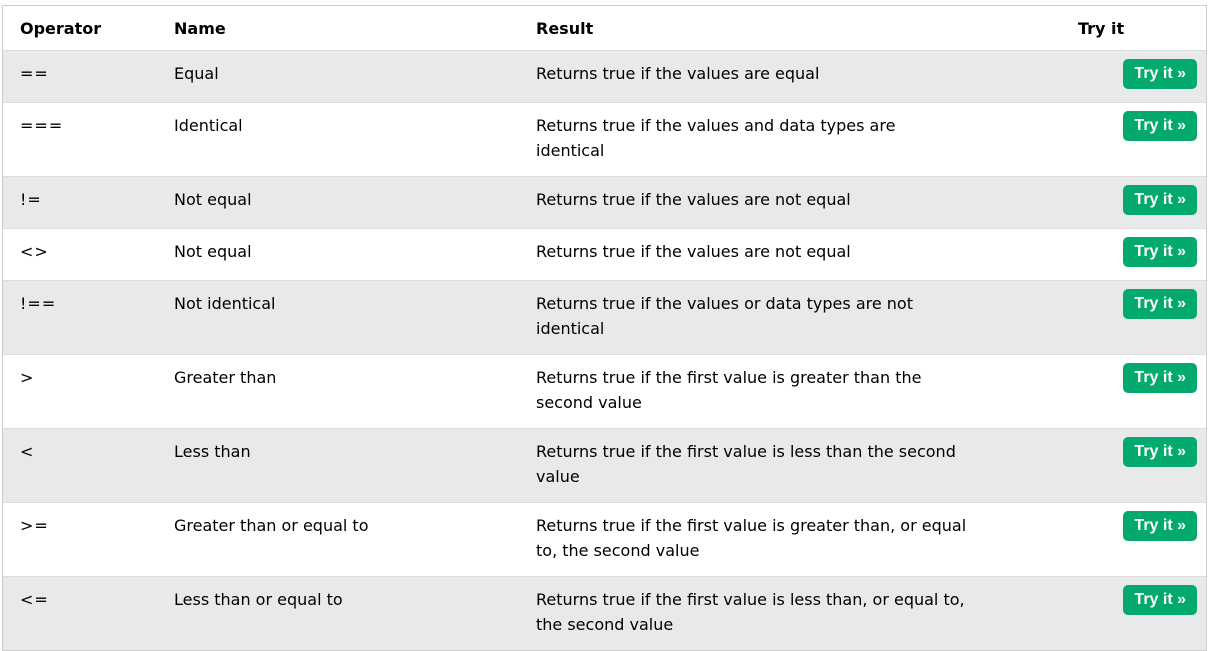  Describe the element at coordinates (1101, 28) in the screenshot. I see `header-try-it: Try it` at that location.